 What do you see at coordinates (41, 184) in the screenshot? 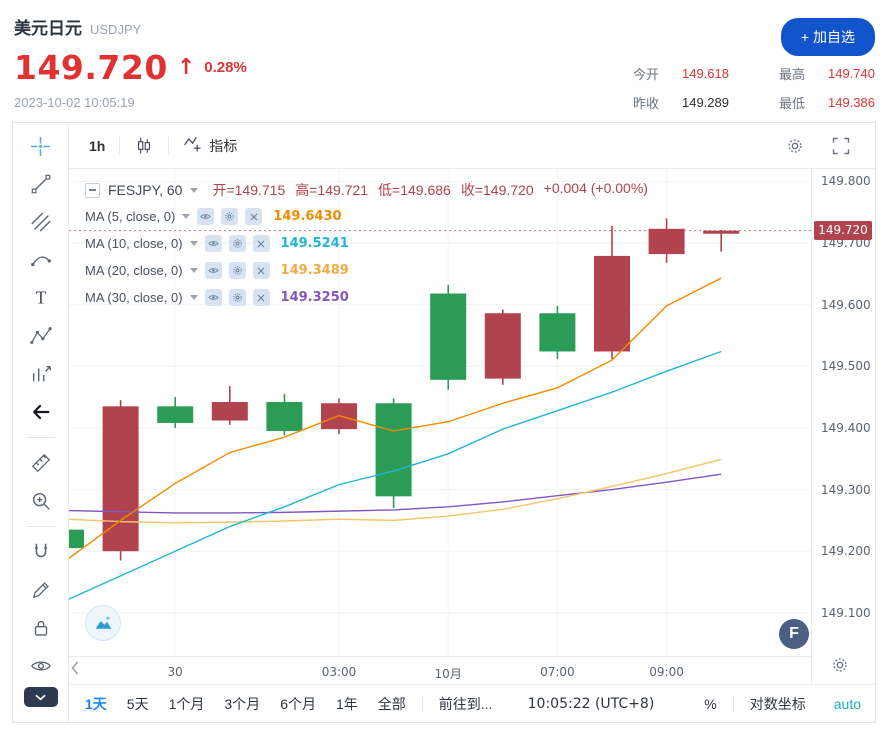
I see `trend-line-icon` at bounding box center [41, 184].